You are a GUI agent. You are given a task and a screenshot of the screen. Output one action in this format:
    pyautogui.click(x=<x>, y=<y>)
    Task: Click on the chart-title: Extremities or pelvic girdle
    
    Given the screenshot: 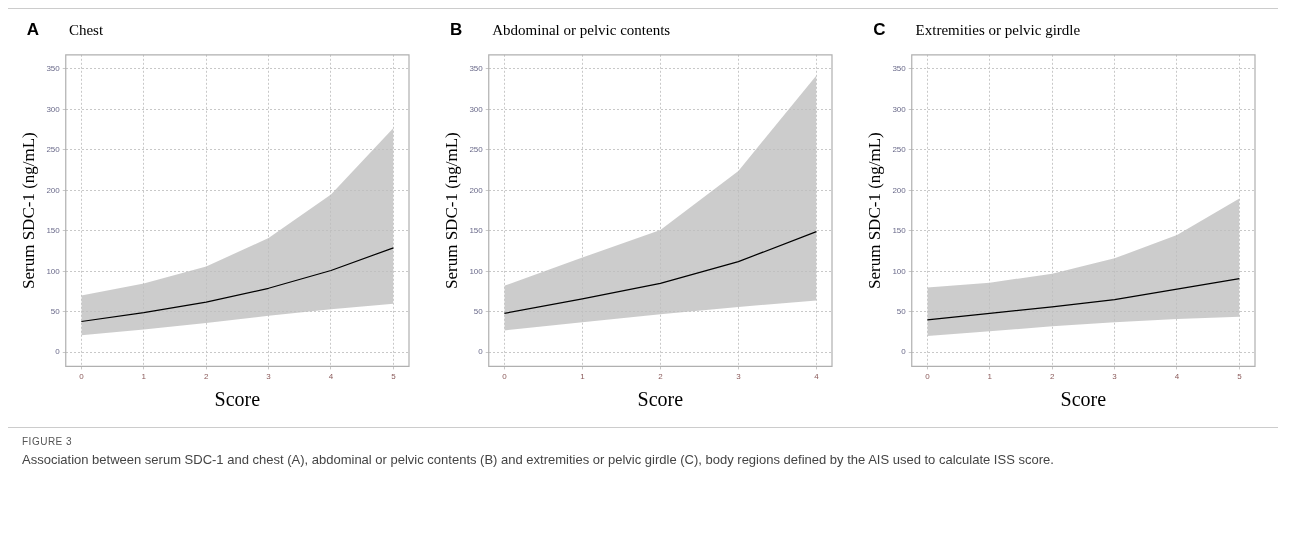 What is the action you would take?
    pyautogui.click(x=998, y=30)
    